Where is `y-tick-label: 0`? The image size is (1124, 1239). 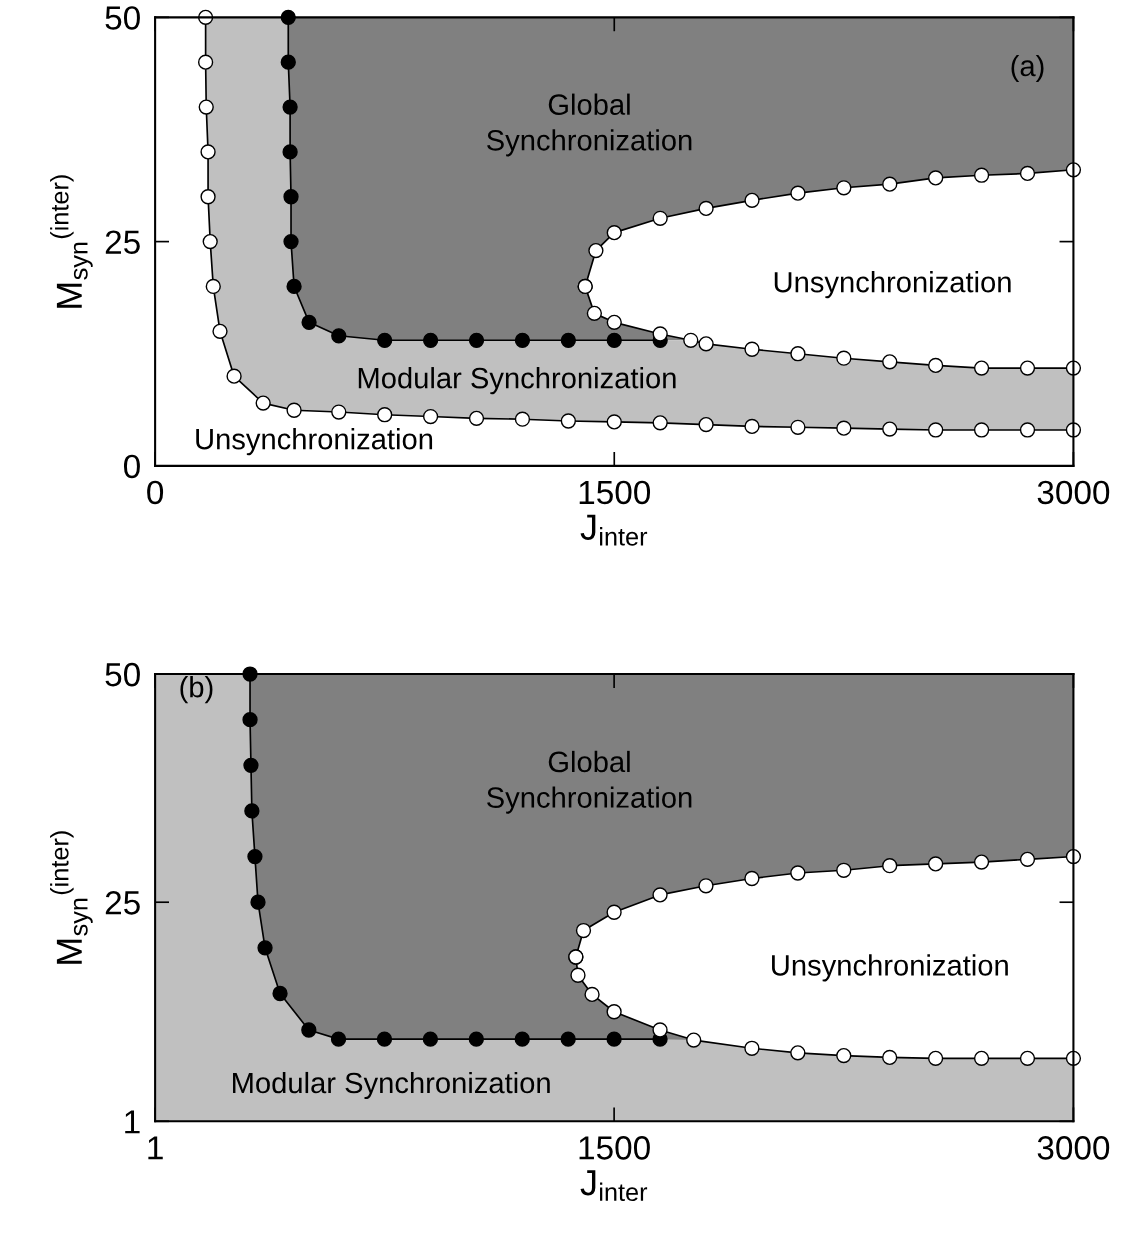 y-tick-label: 0 is located at coordinates (131, 466).